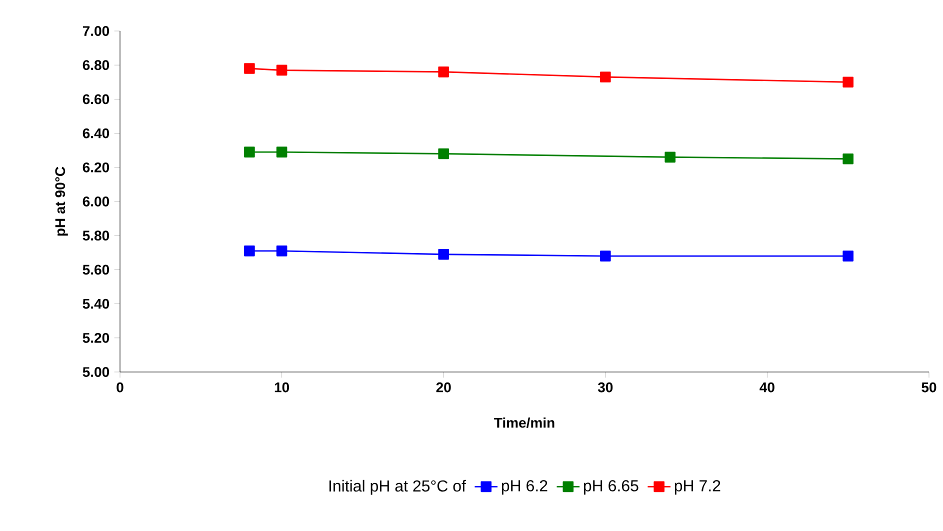 This screenshot has width=943, height=531. I want to click on legend-label: pH 7.2, so click(697, 487).